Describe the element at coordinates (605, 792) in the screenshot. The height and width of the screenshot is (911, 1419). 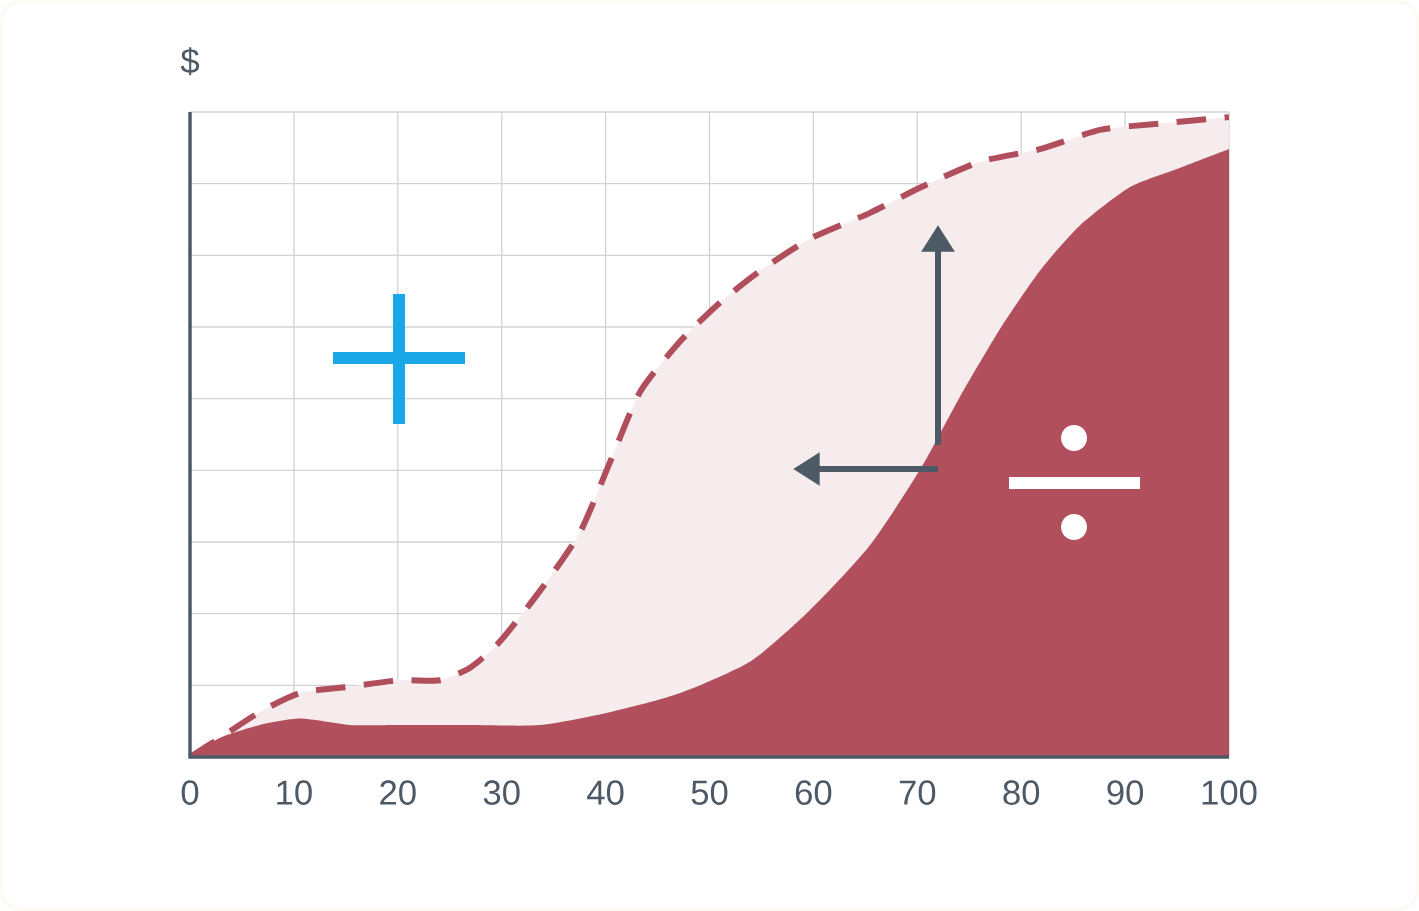
I see `x-tick-label: 40` at that location.